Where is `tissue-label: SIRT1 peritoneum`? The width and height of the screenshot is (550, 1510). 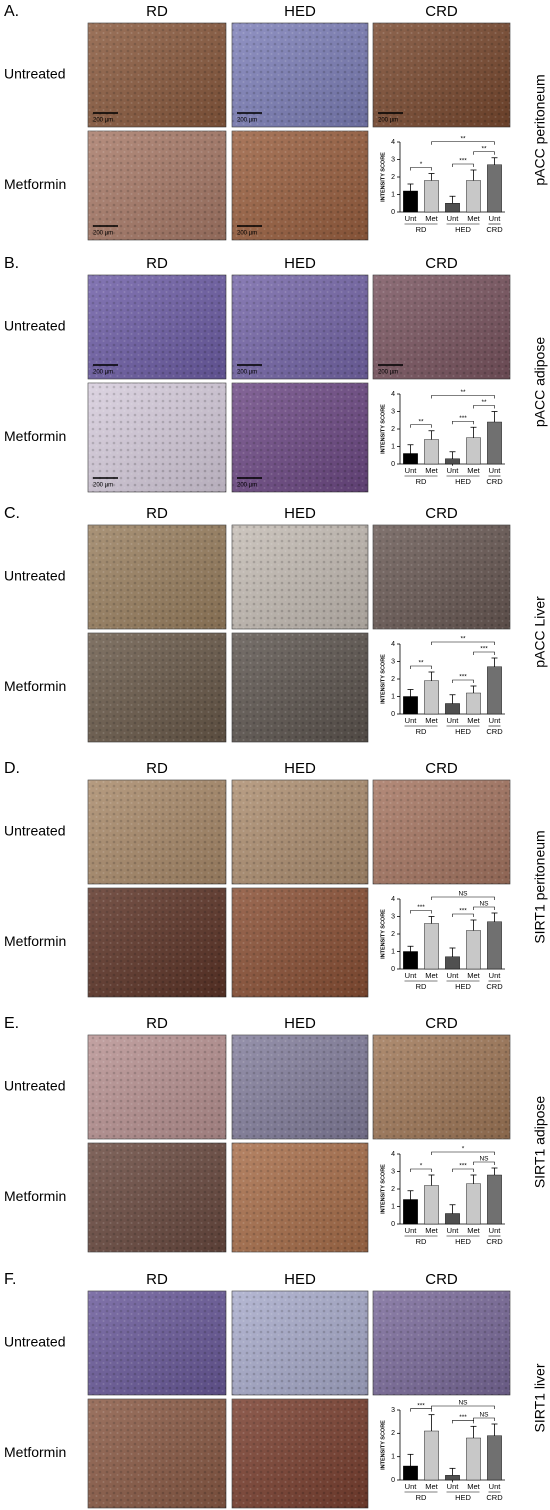
tissue-label: SIRT1 peritoneum is located at coordinates (540, 886).